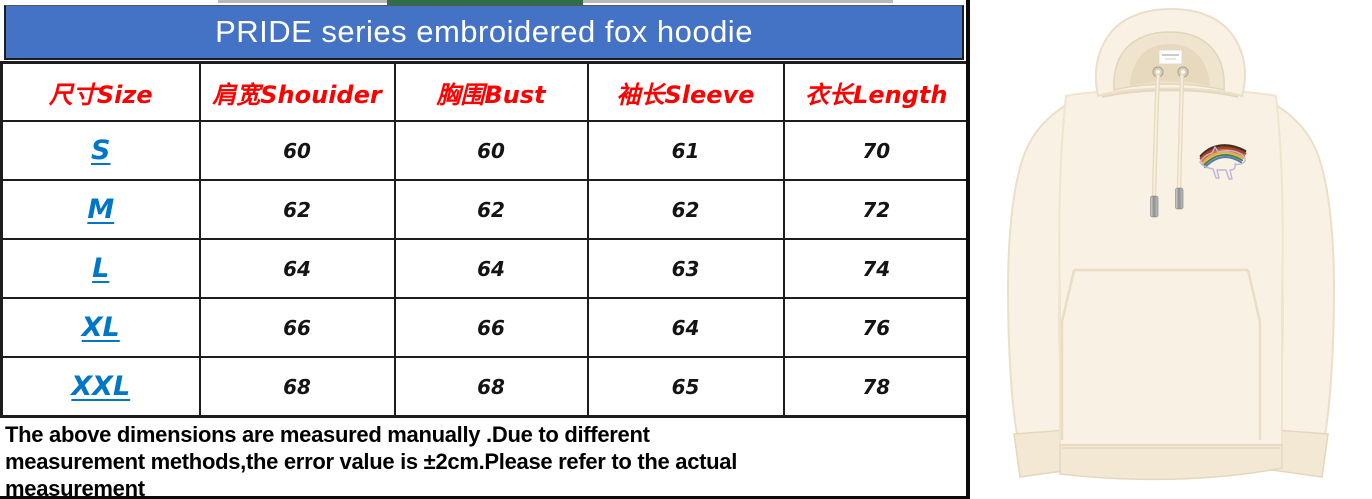  I want to click on cell-xl-bust: 66, so click(491, 327).